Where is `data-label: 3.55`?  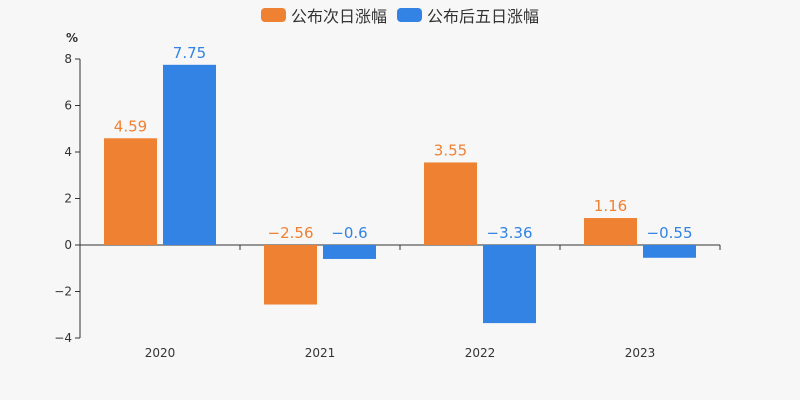 data-label: 3.55 is located at coordinates (450, 150).